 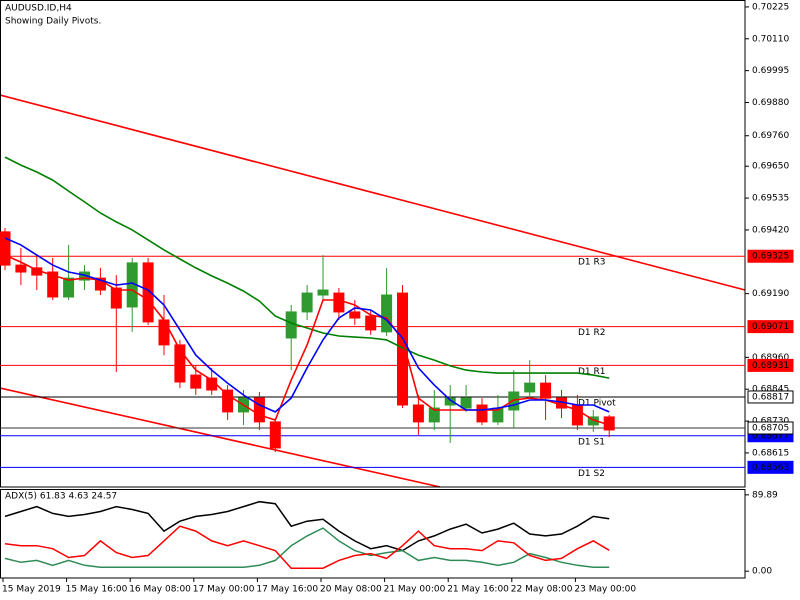 I want to click on price-label: 0.68705, so click(x=770, y=428).